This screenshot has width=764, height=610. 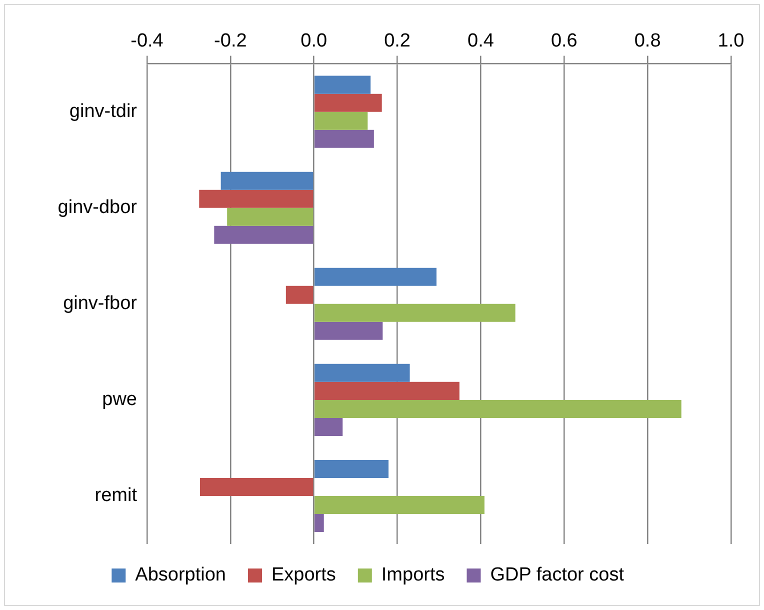 I want to click on x-tick-label: 1.0, so click(x=731, y=41).